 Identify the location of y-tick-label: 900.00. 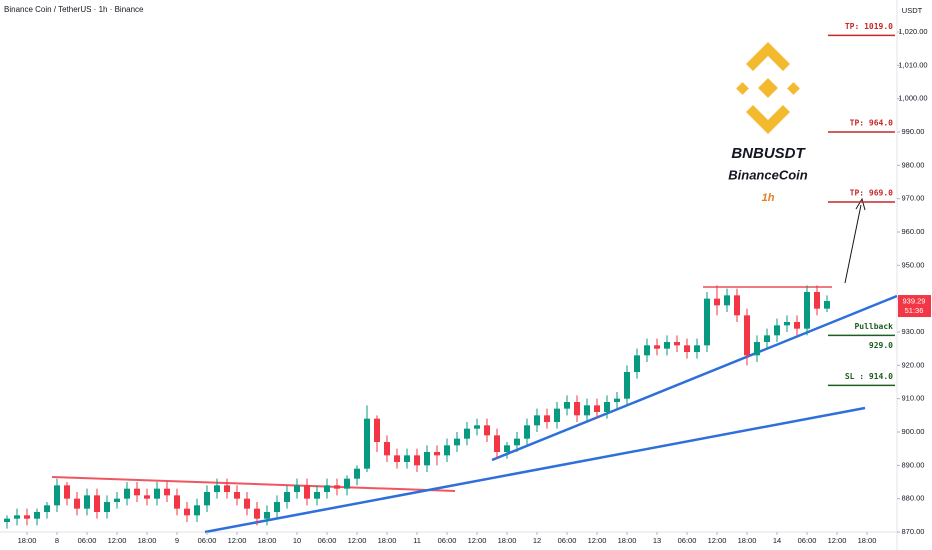
(913, 431).